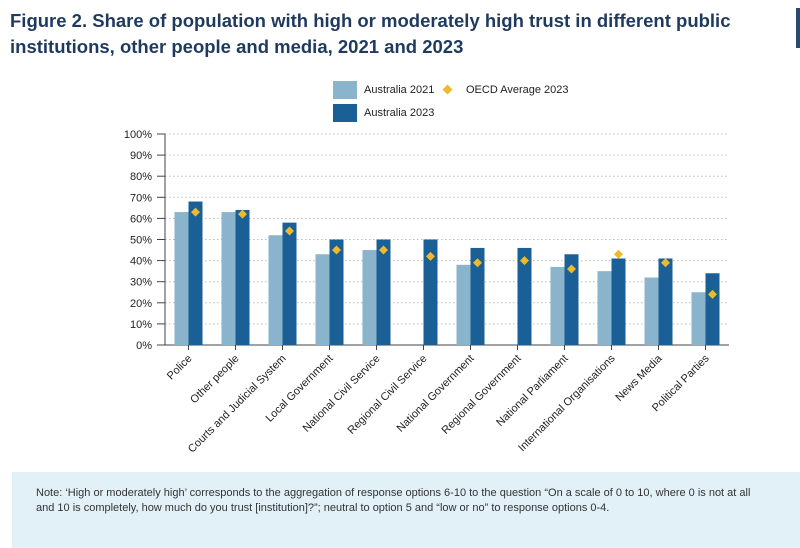 The width and height of the screenshot is (800, 548). What do you see at coordinates (517, 90) in the screenshot?
I see `legend-label-oecd-2023: OECD Average 2023` at bounding box center [517, 90].